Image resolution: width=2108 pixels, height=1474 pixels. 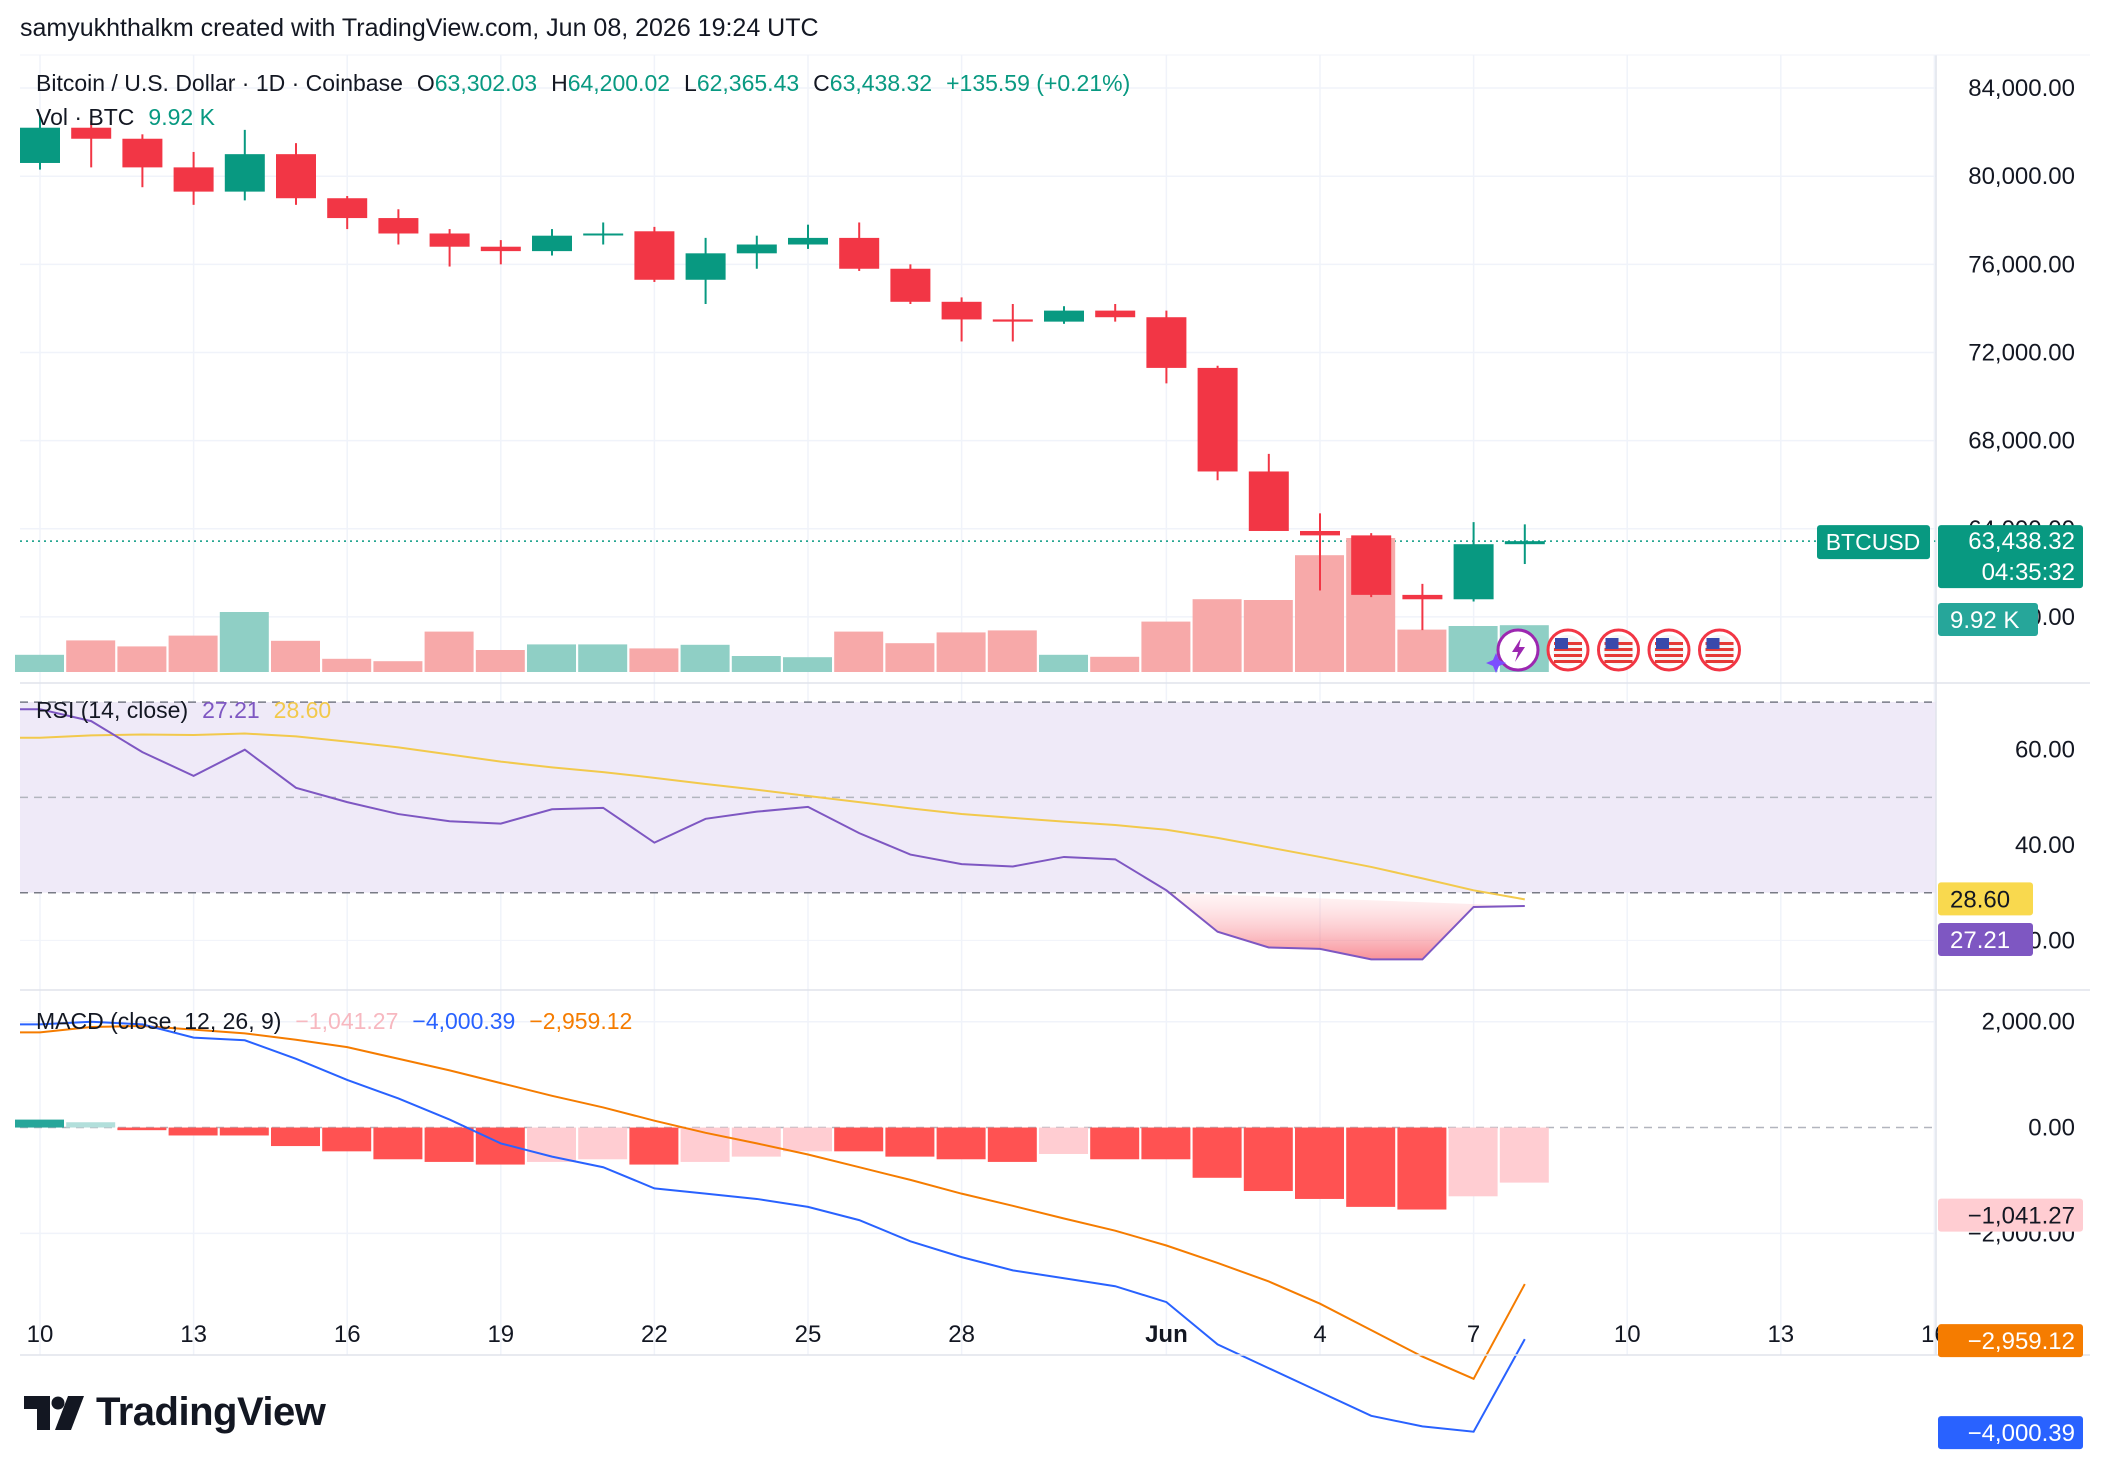 What do you see at coordinates (2021, 264) in the screenshot?
I see `price-tick-label: 76,000.00` at bounding box center [2021, 264].